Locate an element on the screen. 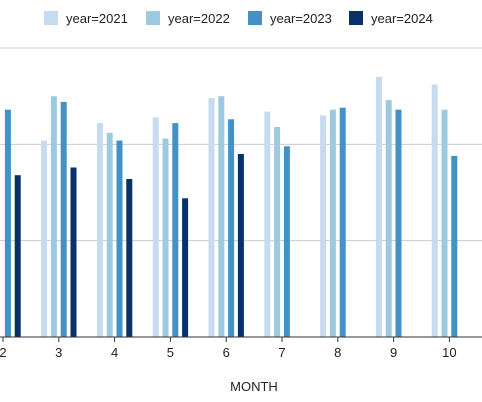 The image size is (482, 402). x-tick-label: 6 is located at coordinates (226, 352).